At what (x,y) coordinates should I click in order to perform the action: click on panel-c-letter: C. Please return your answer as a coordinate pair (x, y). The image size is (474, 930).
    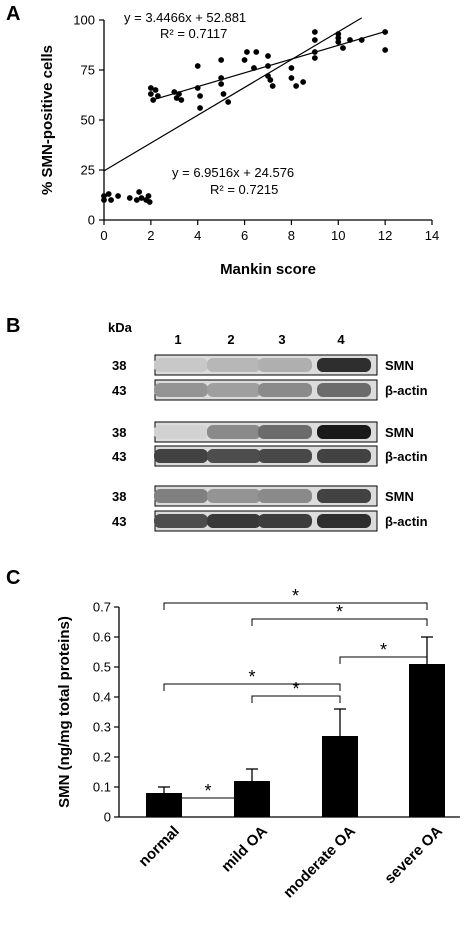
    Looking at the image, I should click on (13, 578).